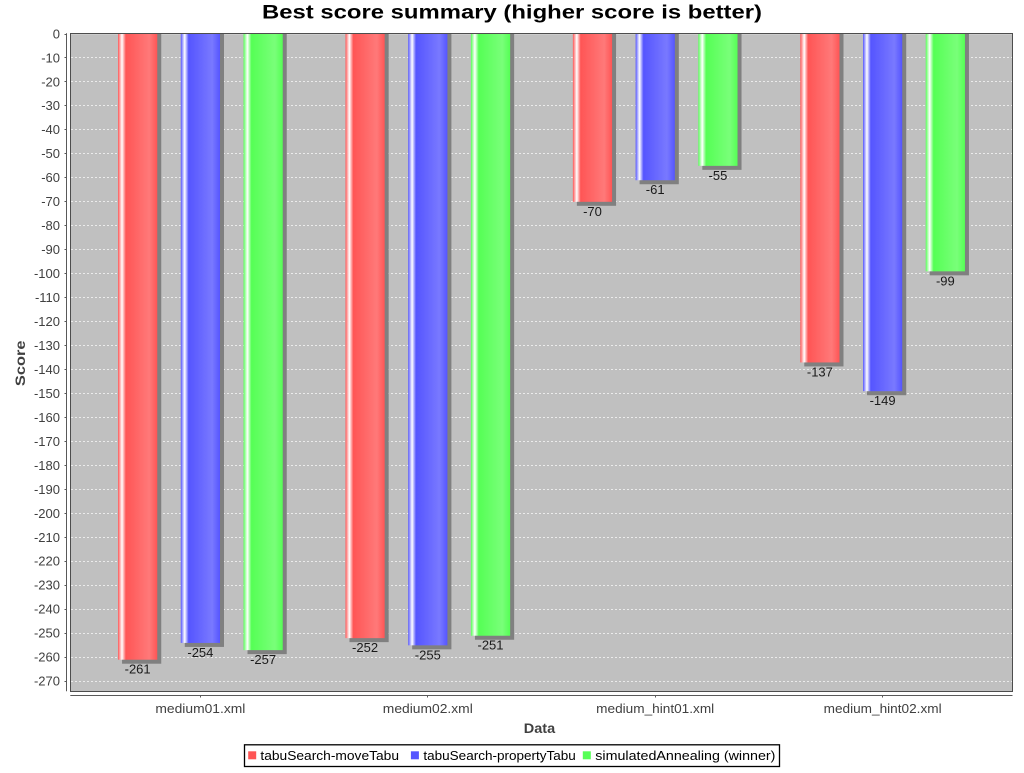 This screenshot has height=773, width=1024. Describe the element at coordinates (47, 273) in the screenshot. I see `svg-text: -100` at that location.